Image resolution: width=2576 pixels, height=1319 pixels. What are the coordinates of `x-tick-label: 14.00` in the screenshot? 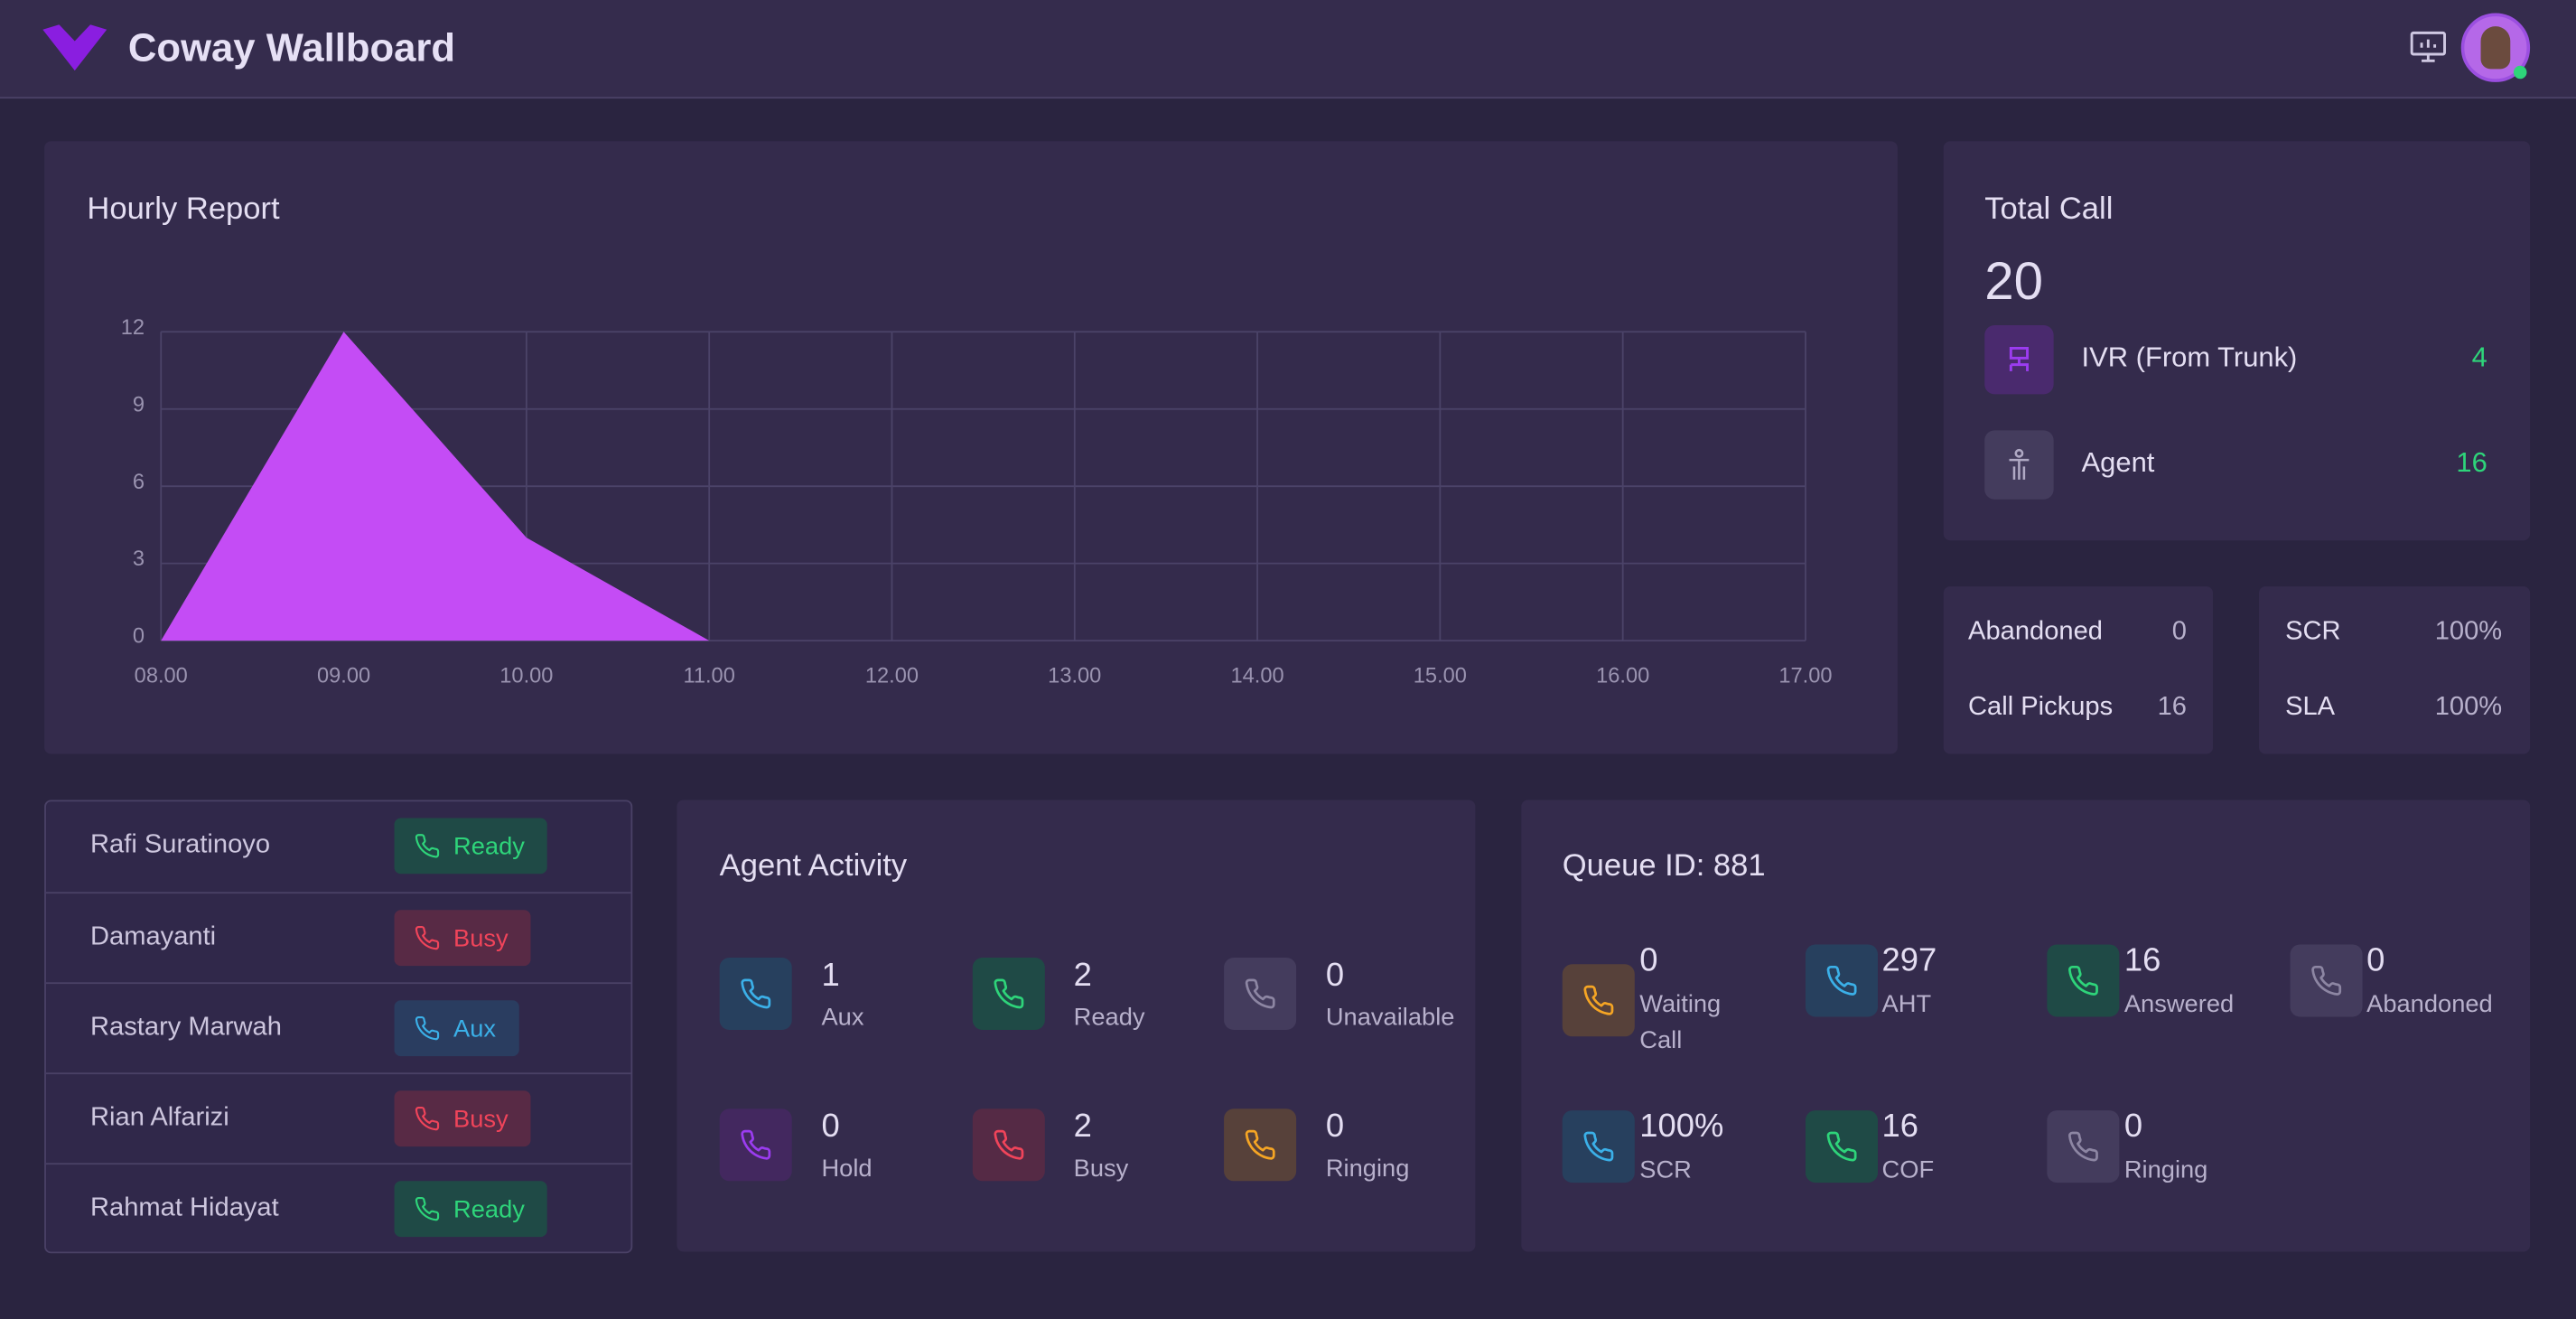 It's located at (1256, 676).